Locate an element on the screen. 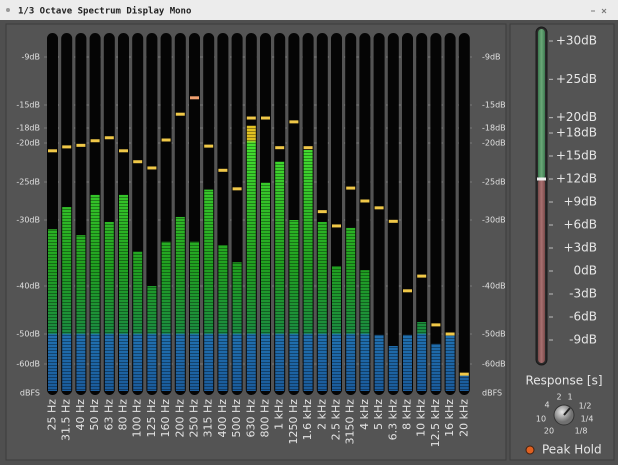  band-label: 2 kHz is located at coordinates (321, 414).